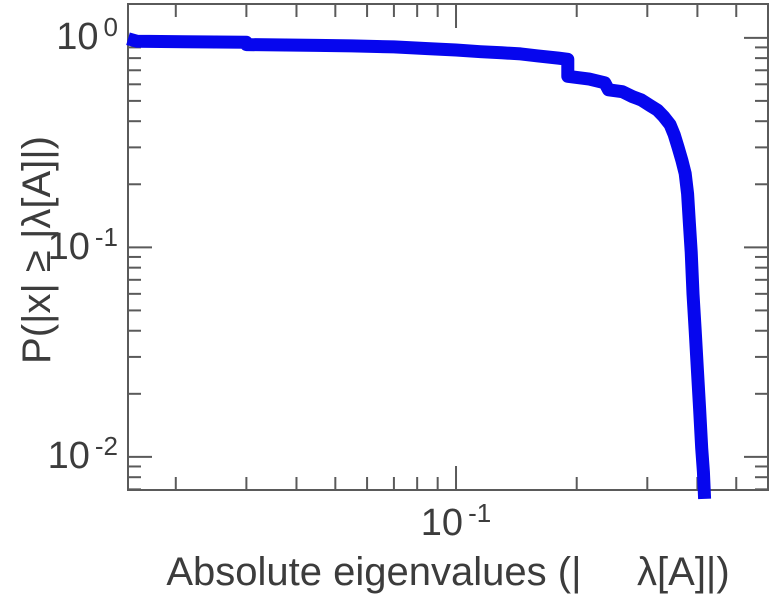  I want to click on y-axis-title: P(|x| ≥ |λ[A]|), so click(37, 250).